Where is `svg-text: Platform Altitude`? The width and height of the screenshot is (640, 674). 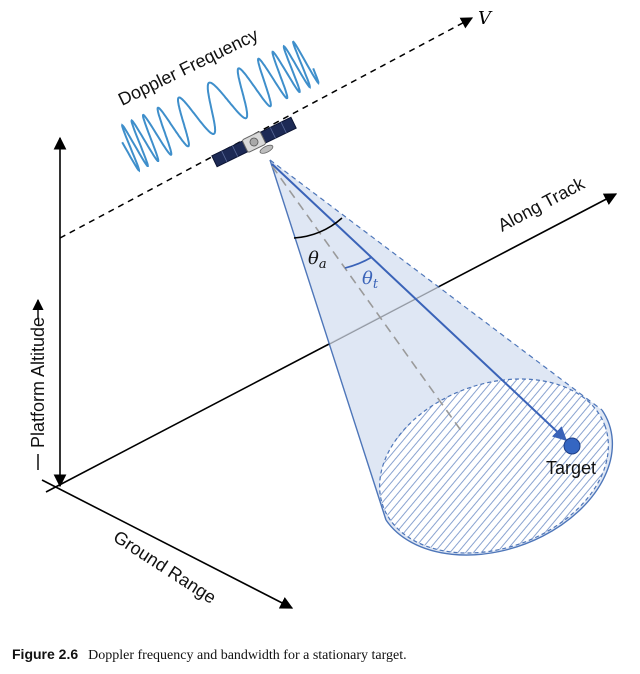
svg-text: Platform Altitude is located at coordinates (38, 382).